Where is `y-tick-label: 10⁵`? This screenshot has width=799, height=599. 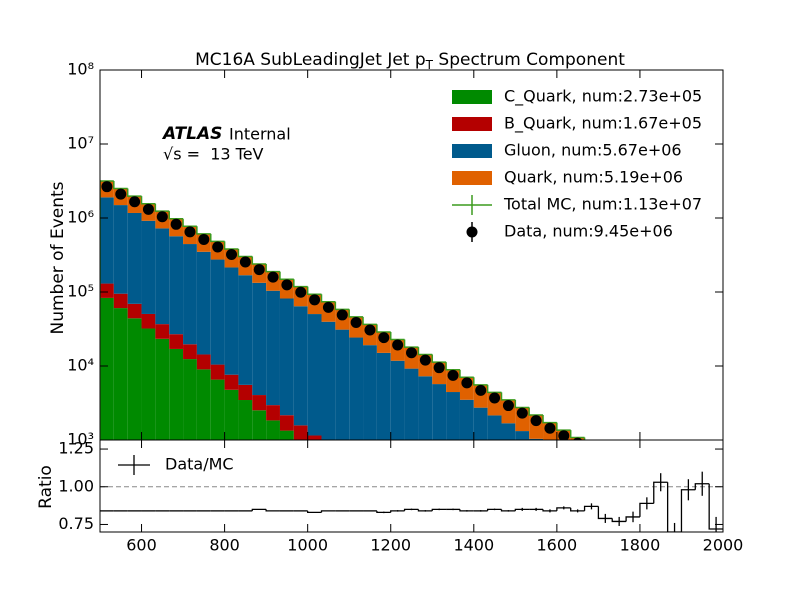
y-tick-label: 10⁵ is located at coordinates (80, 291).